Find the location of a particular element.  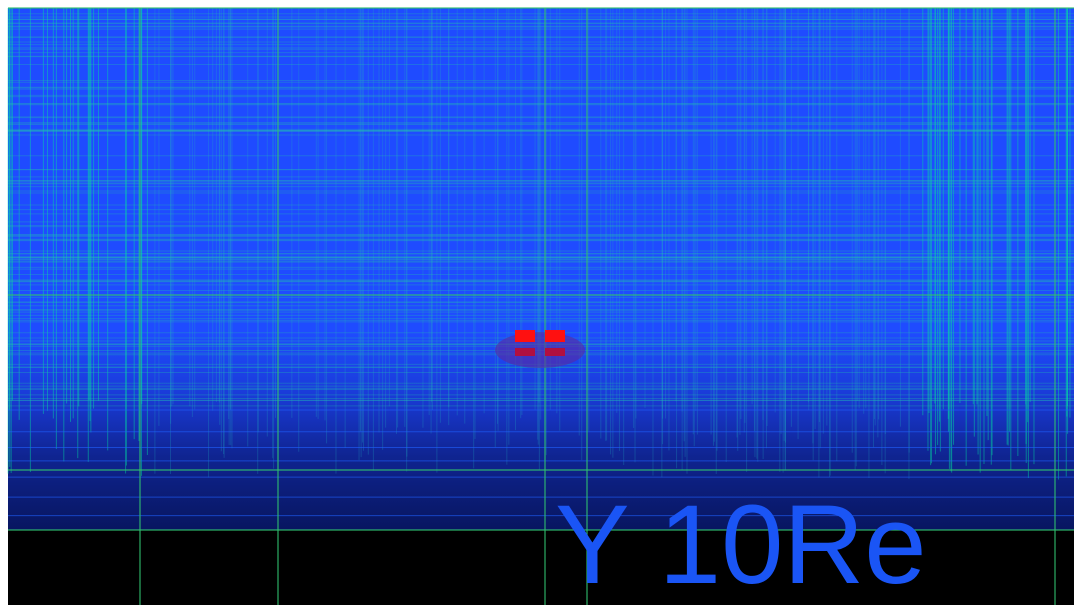

axis-label: Y 10Re is located at coordinates (741, 544).